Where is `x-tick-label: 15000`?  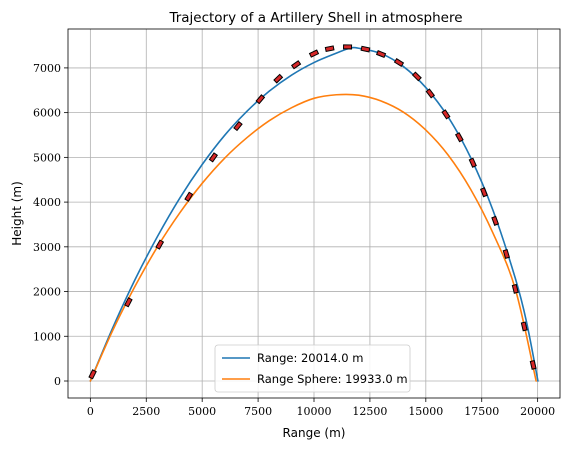
x-tick-label: 15000 is located at coordinates (425, 411).